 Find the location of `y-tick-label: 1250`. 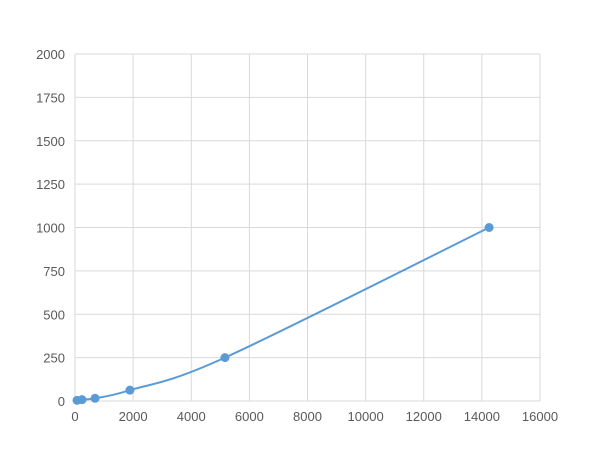

y-tick-label: 1250 is located at coordinates (50, 184).